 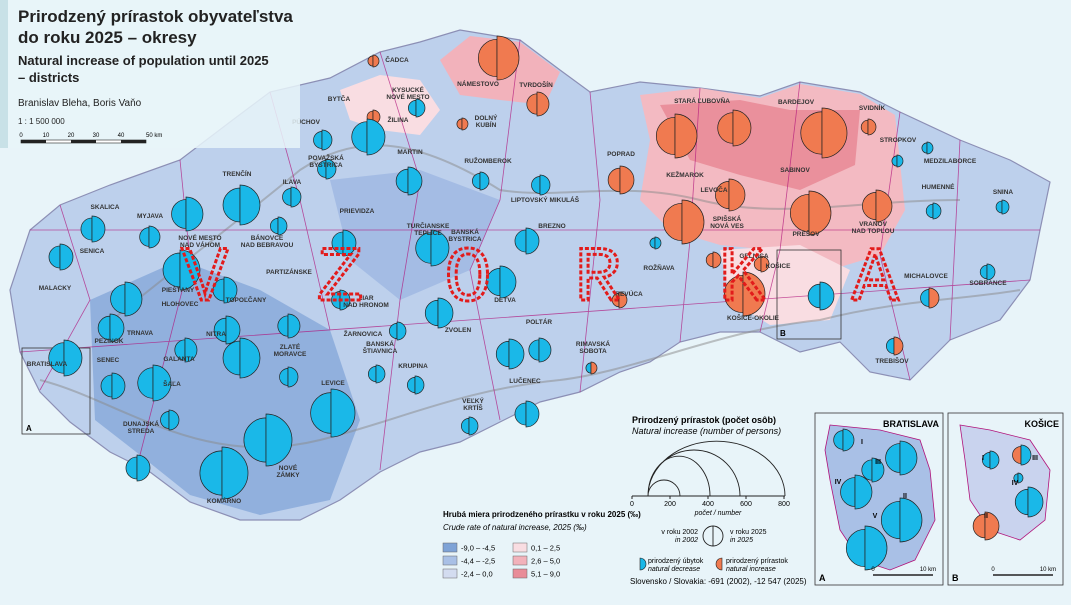 What do you see at coordinates (872, 107) in the screenshot?
I see `district-label: SVIDNÍK` at bounding box center [872, 107].